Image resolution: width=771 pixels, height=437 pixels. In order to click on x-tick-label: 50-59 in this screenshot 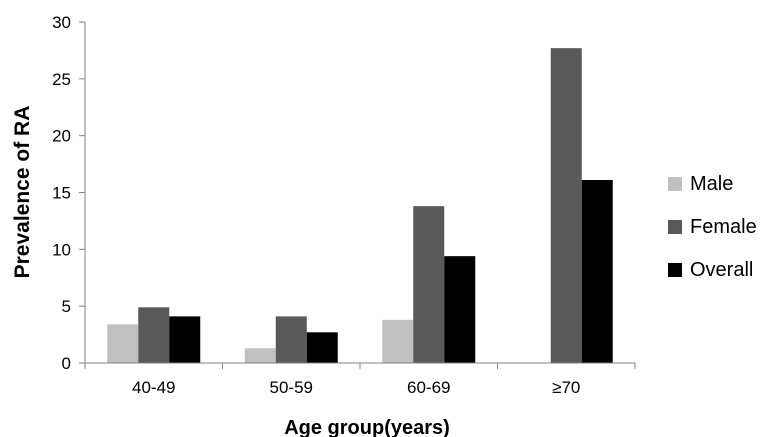, I will do `click(291, 387)`.